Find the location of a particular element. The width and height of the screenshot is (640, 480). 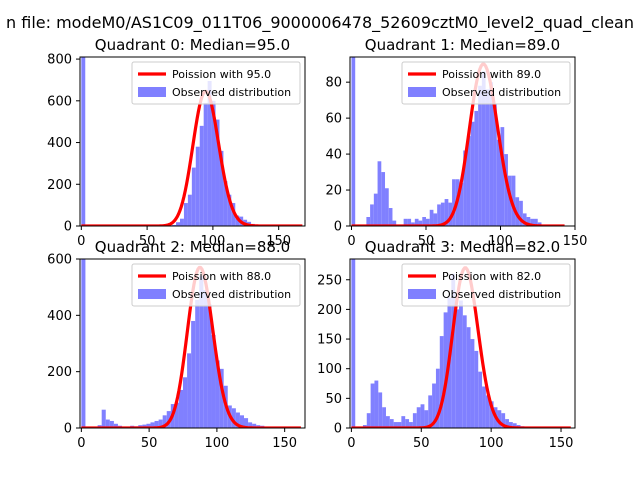

quadrant-1-plot-area is located at coordinates (458, 141).